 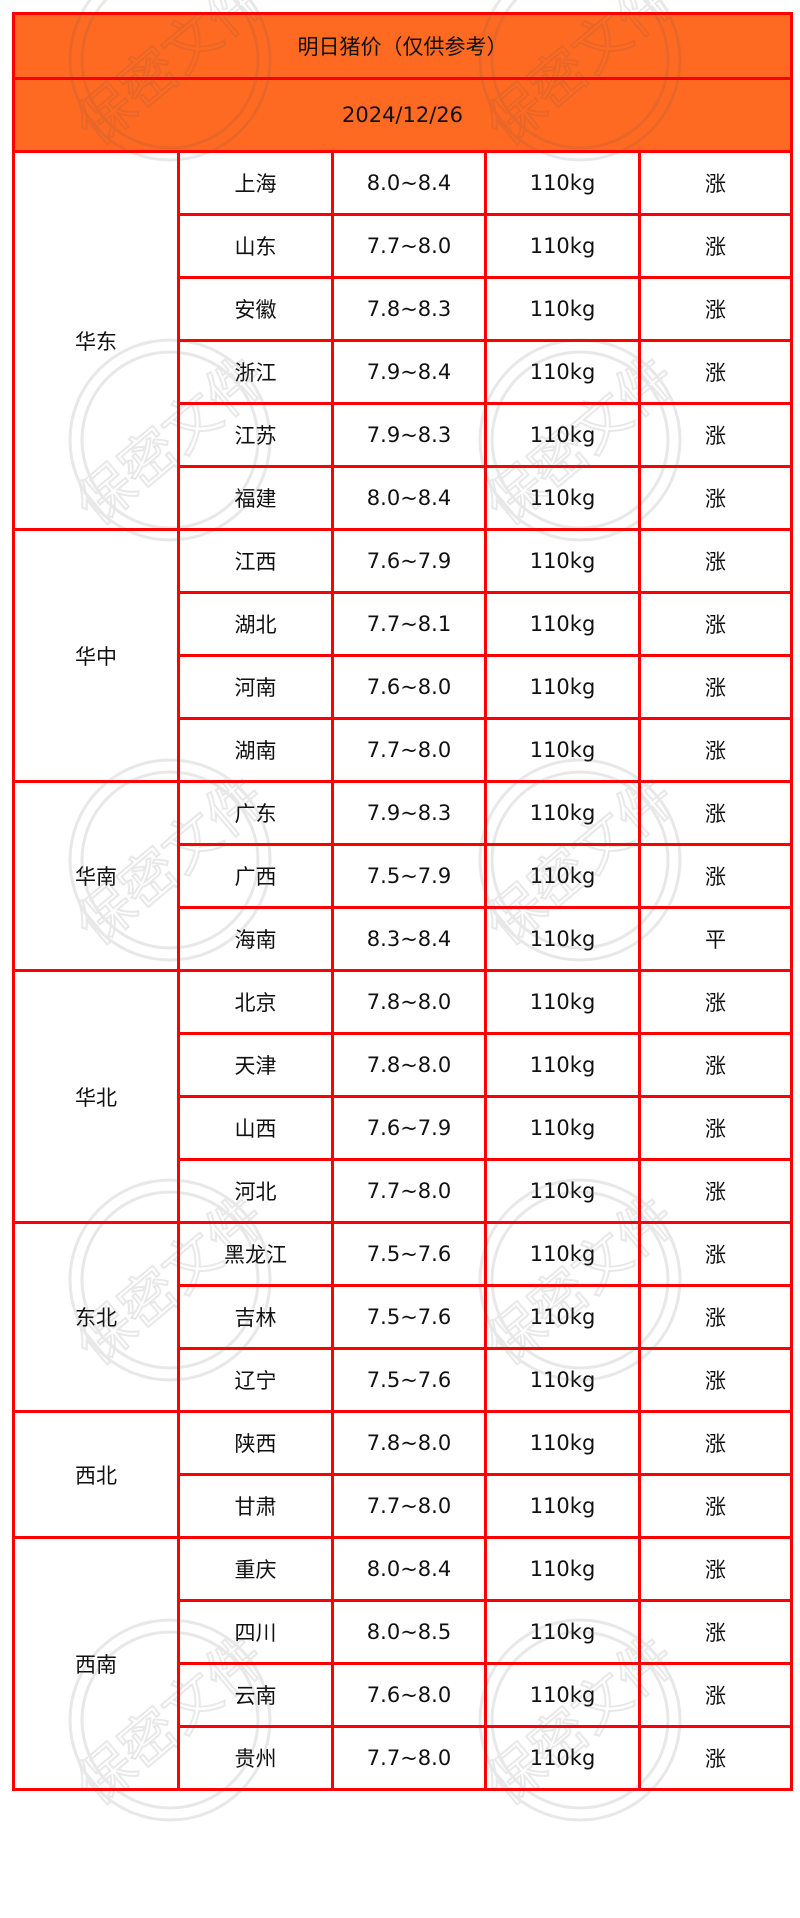 I want to click on province-cell: 北京, so click(x=255, y=1002).